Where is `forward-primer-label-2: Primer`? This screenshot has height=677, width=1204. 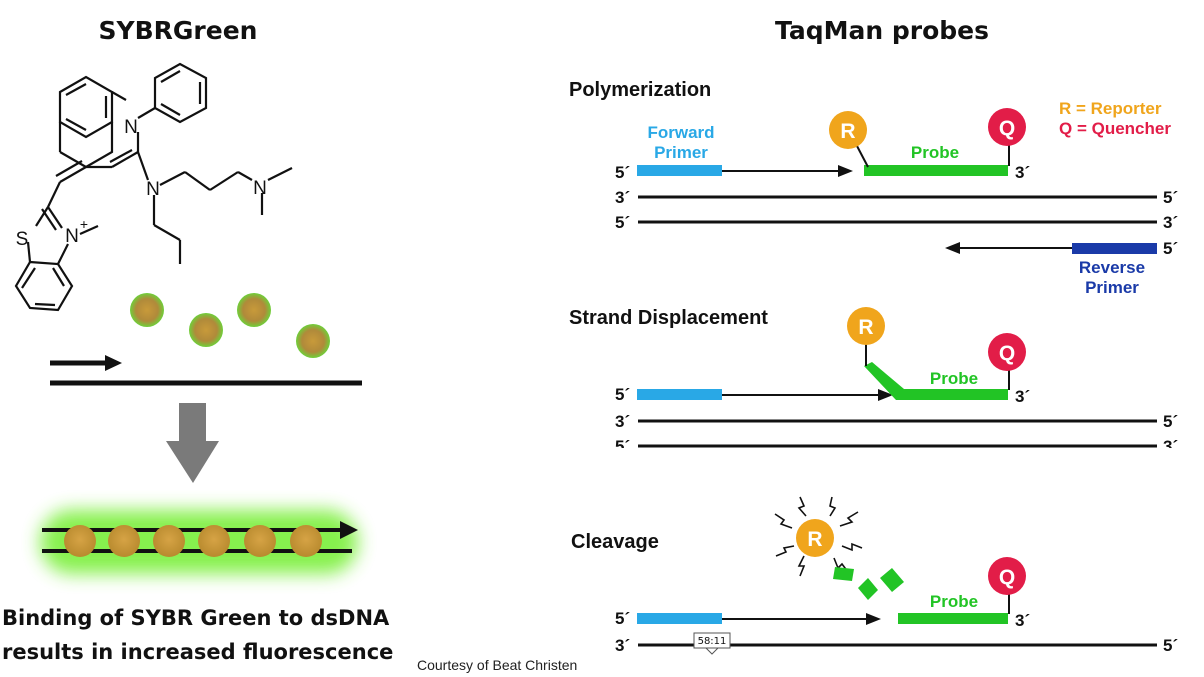 forward-primer-label-2: Primer is located at coordinates (681, 152).